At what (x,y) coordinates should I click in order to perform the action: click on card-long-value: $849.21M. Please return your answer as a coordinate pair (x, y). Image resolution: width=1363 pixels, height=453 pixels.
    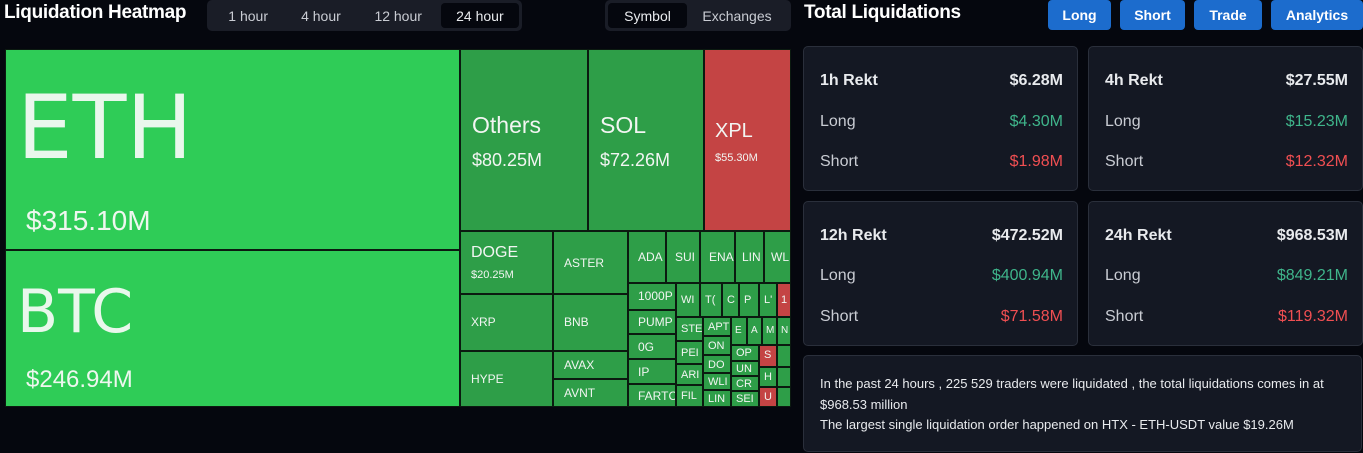
    Looking at the image, I should click on (1312, 275).